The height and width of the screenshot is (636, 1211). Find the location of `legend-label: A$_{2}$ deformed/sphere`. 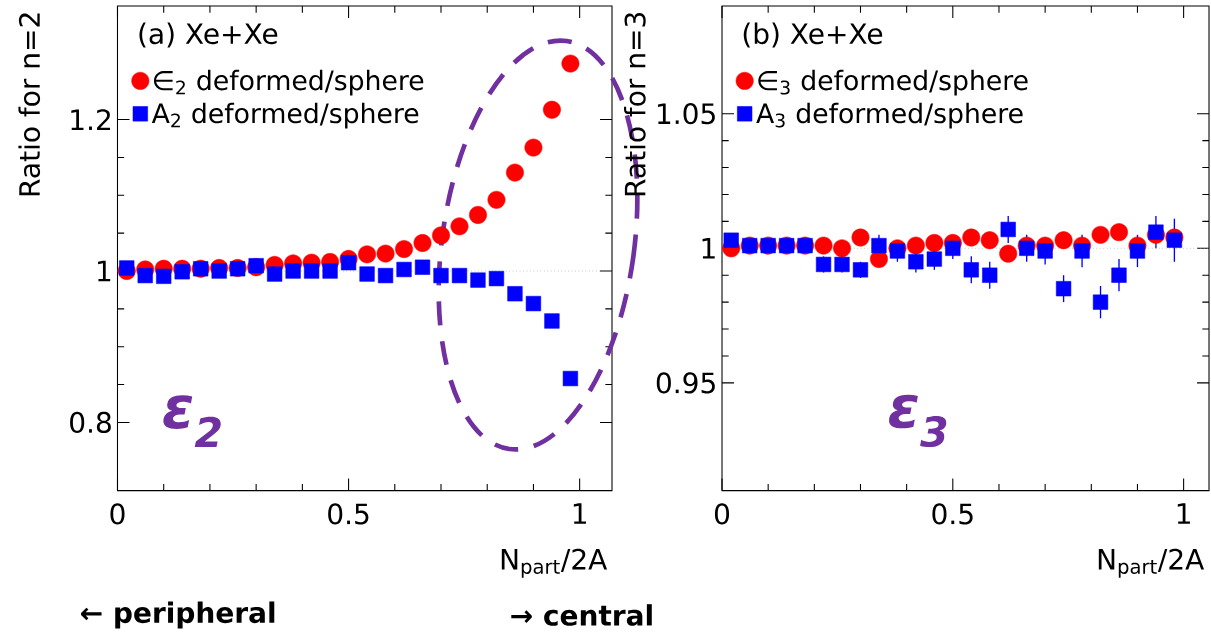

legend-label: A$_{2}$ deformed/sphere is located at coordinates (285, 115).